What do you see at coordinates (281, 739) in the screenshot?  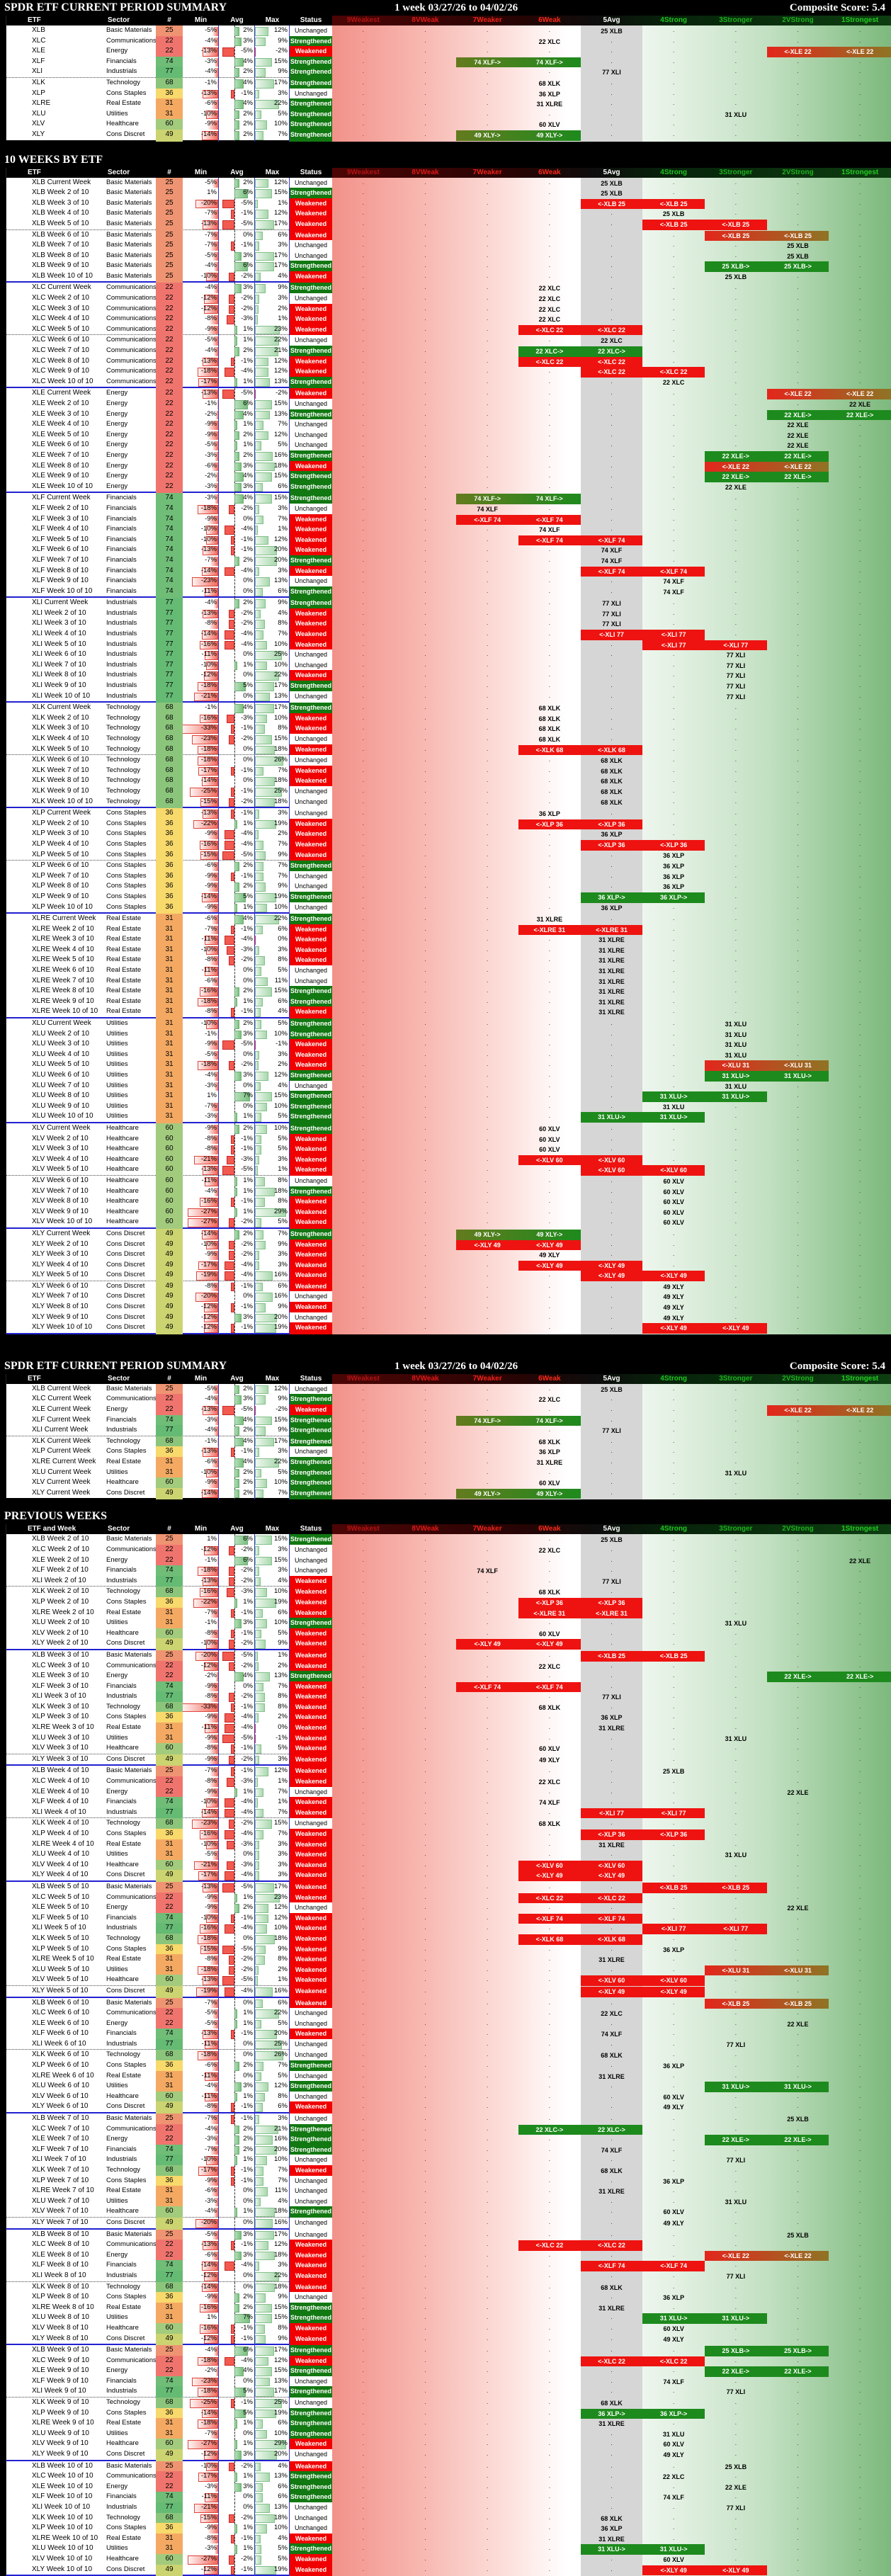 I see `max-value: 15%` at bounding box center [281, 739].